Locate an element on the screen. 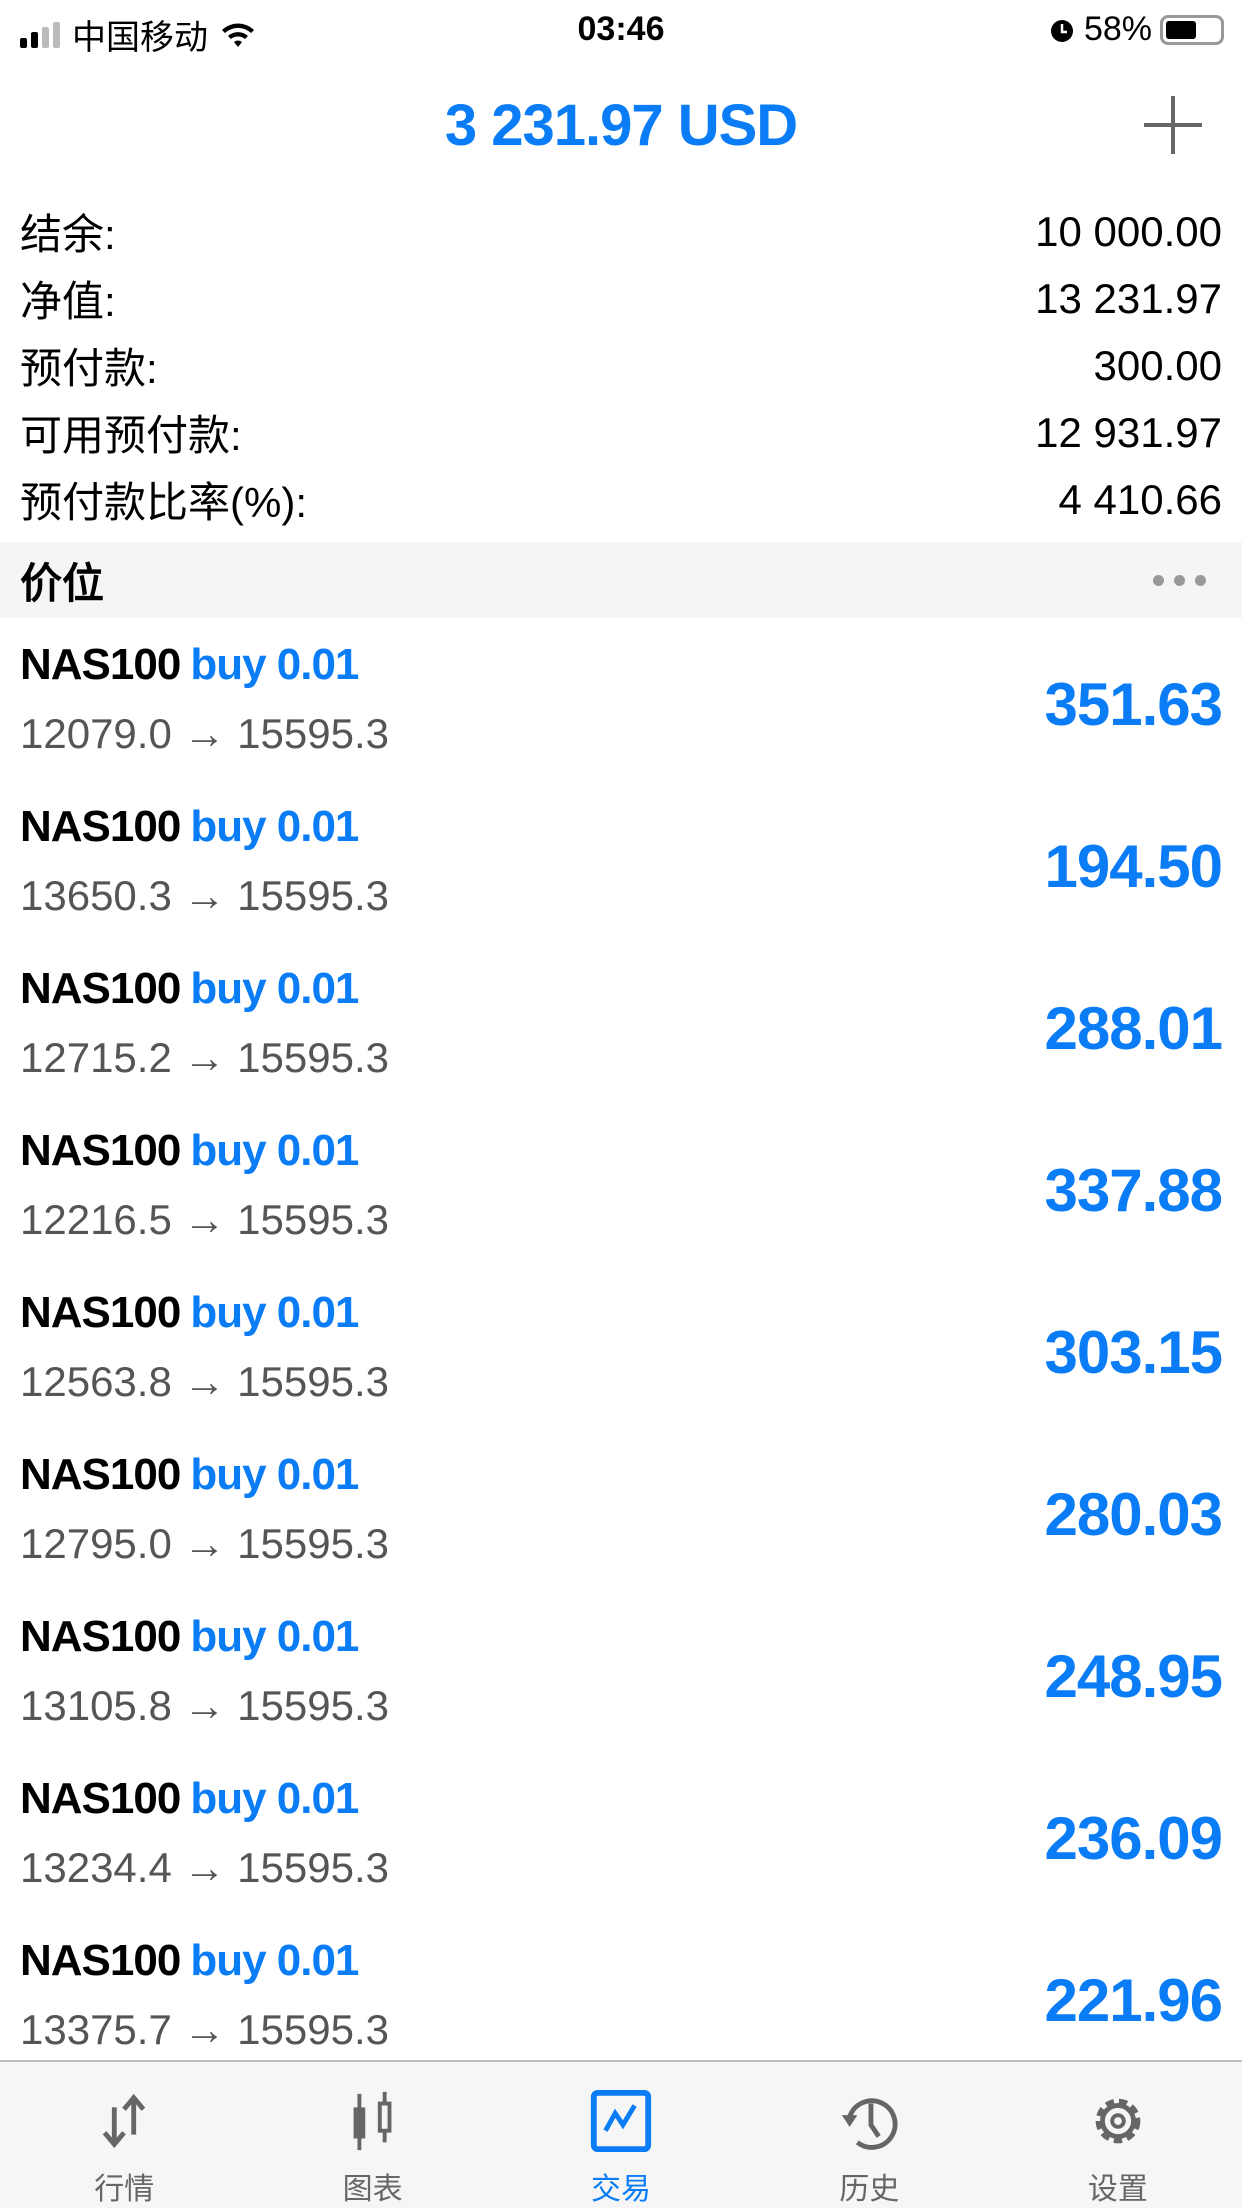 The image size is (1242, 2208). position-prices: 12715.2 → 15595.3 is located at coordinates (204, 1057).